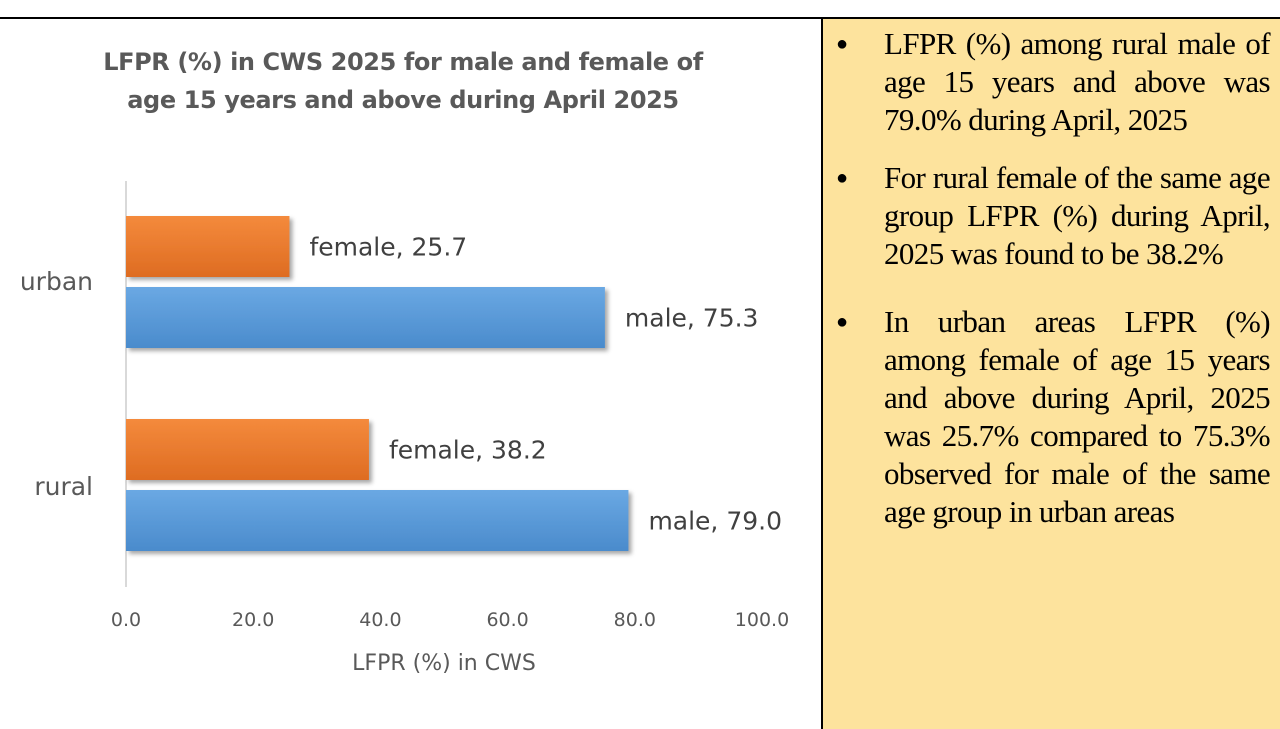 This screenshot has height=729, width=1280. What do you see at coordinates (56, 281) in the screenshot?
I see `category-label-urban: urban` at bounding box center [56, 281].